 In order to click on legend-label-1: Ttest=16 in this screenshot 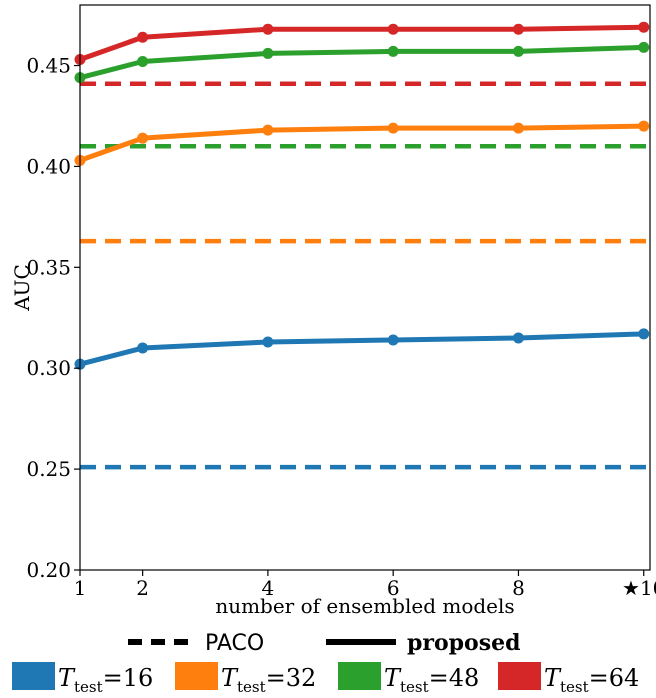, I will do `click(105, 680)`.